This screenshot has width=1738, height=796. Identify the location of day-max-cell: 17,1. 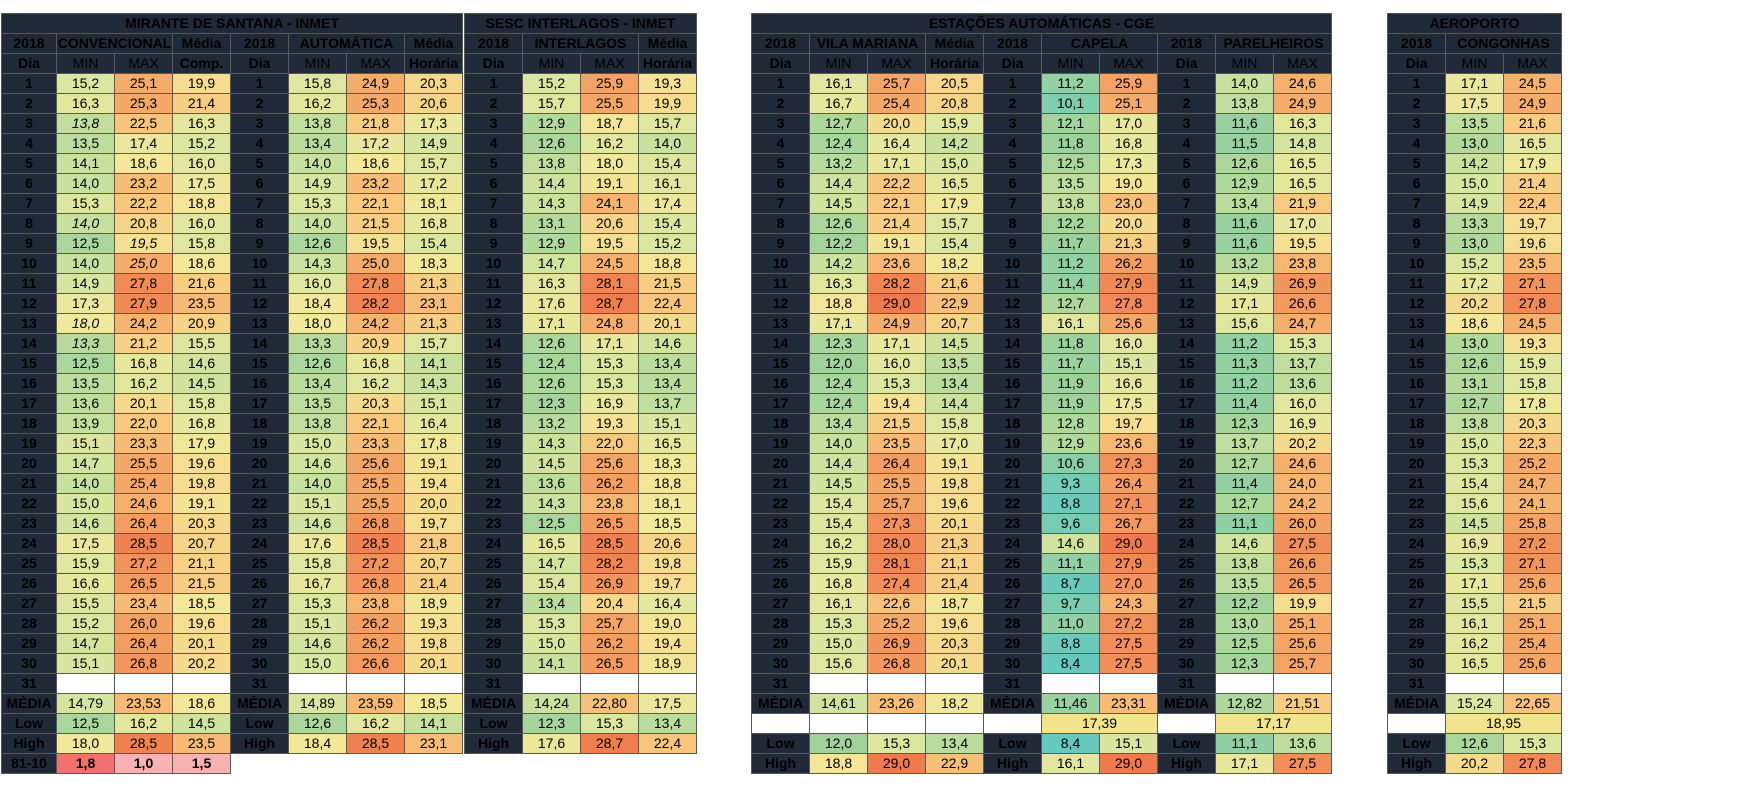
(896, 343).